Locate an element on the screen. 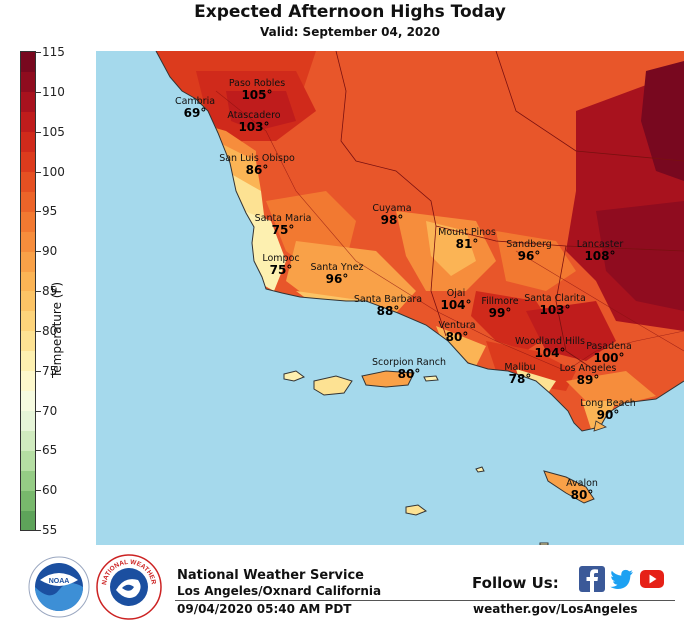 The image size is (700, 627). youtube-icon is located at coordinates (652, 579).